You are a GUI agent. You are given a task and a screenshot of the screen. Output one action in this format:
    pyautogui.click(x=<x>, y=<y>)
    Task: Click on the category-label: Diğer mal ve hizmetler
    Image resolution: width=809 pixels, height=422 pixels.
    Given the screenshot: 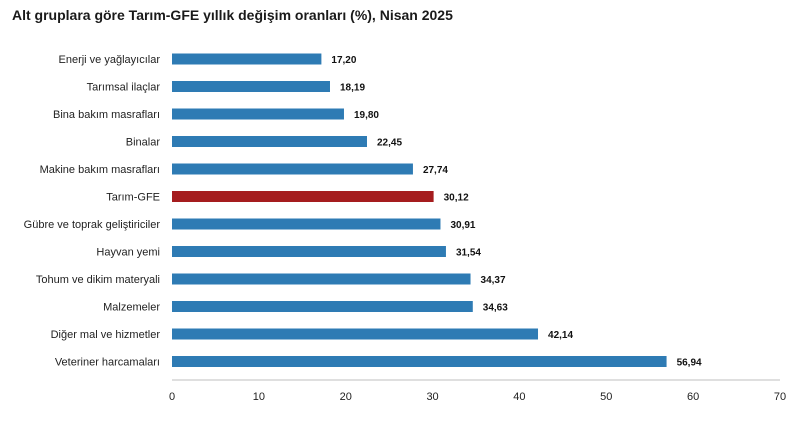 What is the action you would take?
    pyautogui.click(x=106, y=335)
    